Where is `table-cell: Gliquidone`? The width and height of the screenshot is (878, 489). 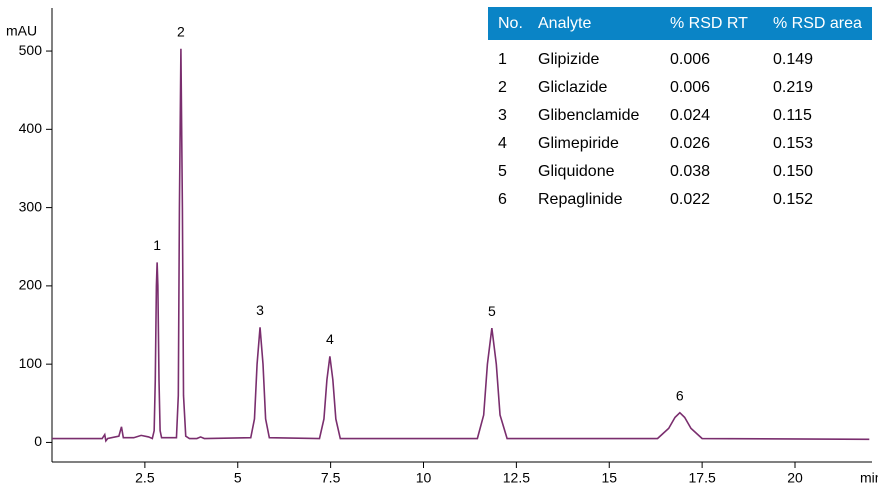
table-cell: Gliquidone is located at coordinates (576, 171).